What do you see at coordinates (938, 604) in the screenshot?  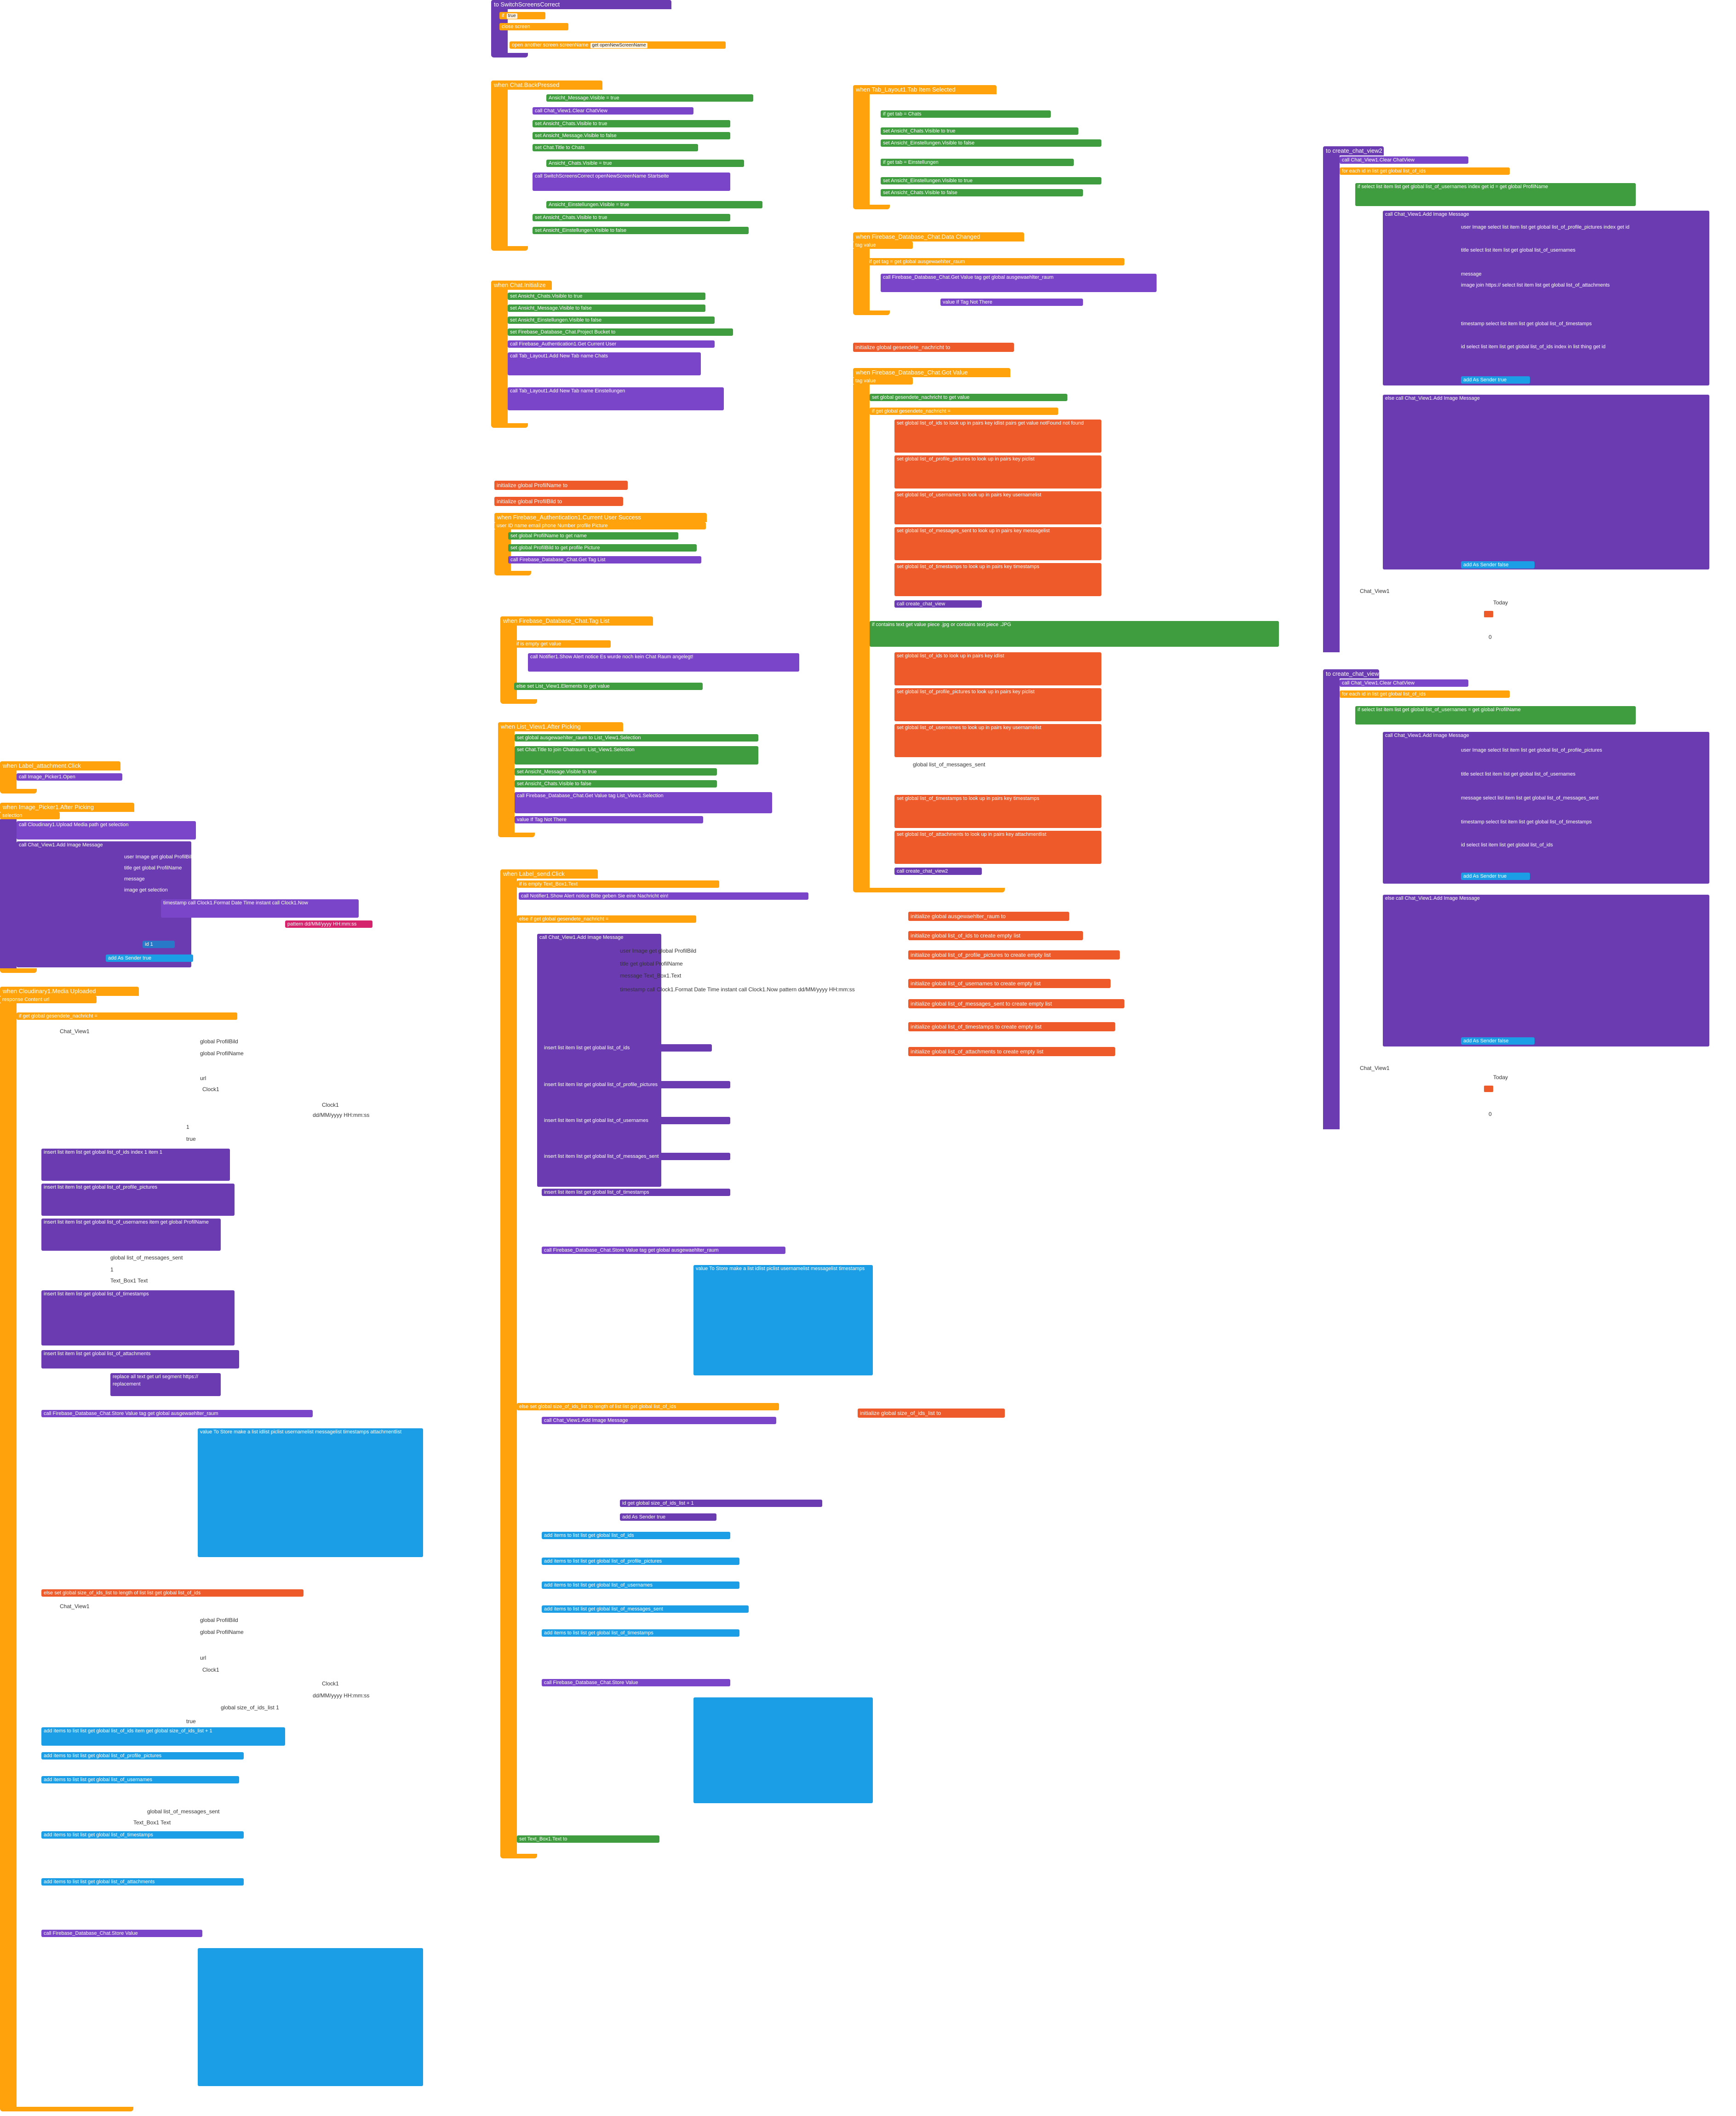 I see `row: call create_chat_view` at bounding box center [938, 604].